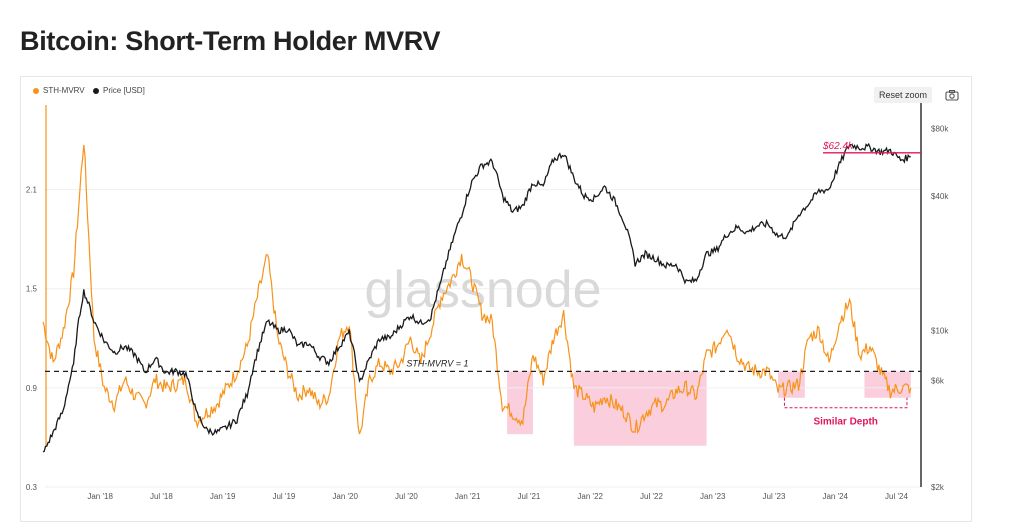 Image resolution: width=1024 pixels, height=531 pixels. Describe the element at coordinates (952, 95) in the screenshot. I see `camera-icon` at that location.